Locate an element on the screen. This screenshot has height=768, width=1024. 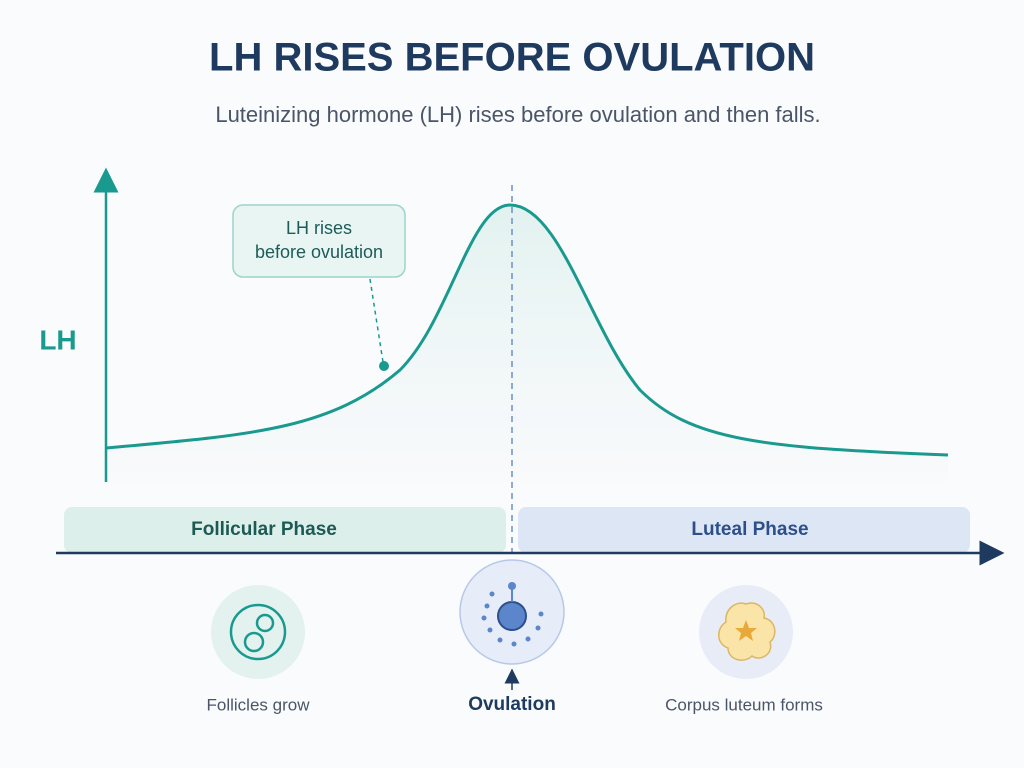
callout-dot is located at coordinates (384, 366).